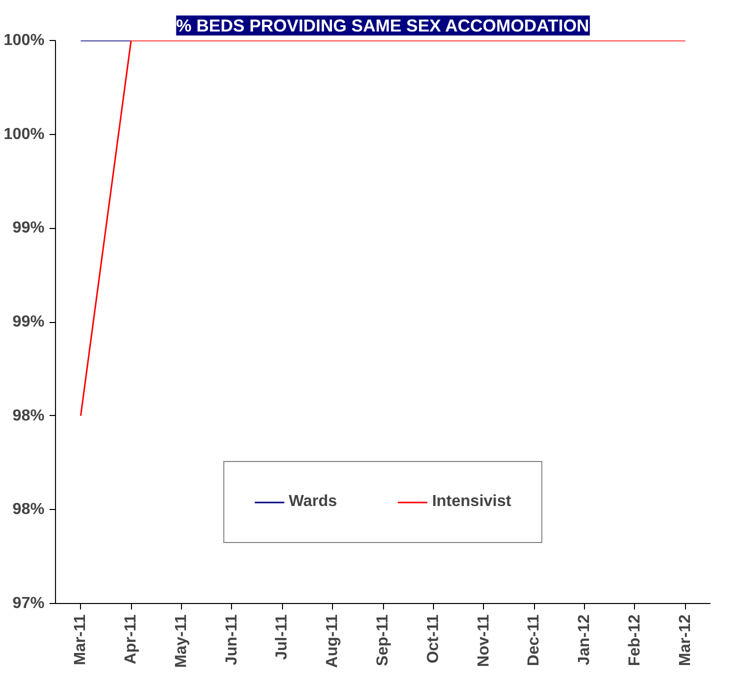  Describe the element at coordinates (472, 502) in the screenshot. I see `legend-label: Intensivist` at that location.